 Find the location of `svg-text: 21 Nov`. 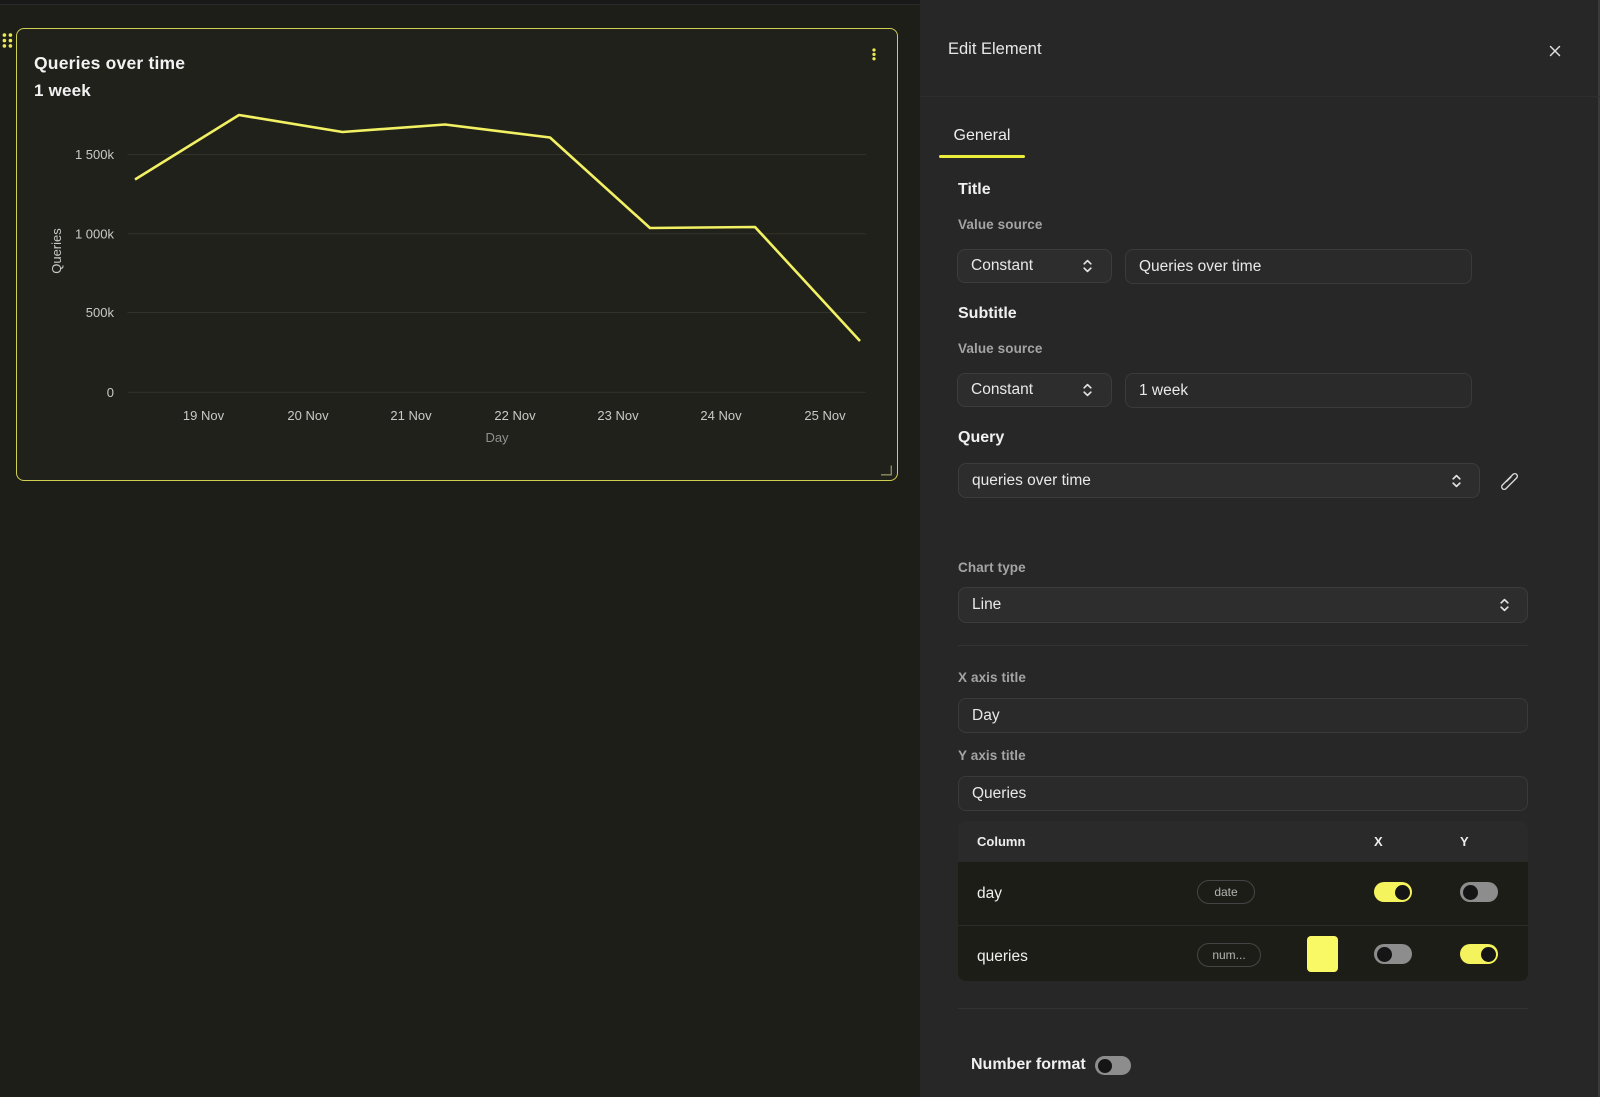

svg-text: 21 Nov is located at coordinates (411, 415).